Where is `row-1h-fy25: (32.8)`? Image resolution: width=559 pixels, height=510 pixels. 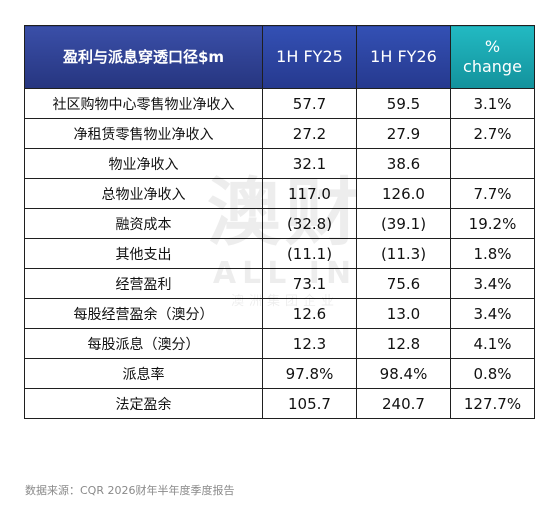
row-1h-fy25: (32.8) is located at coordinates (309, 223).